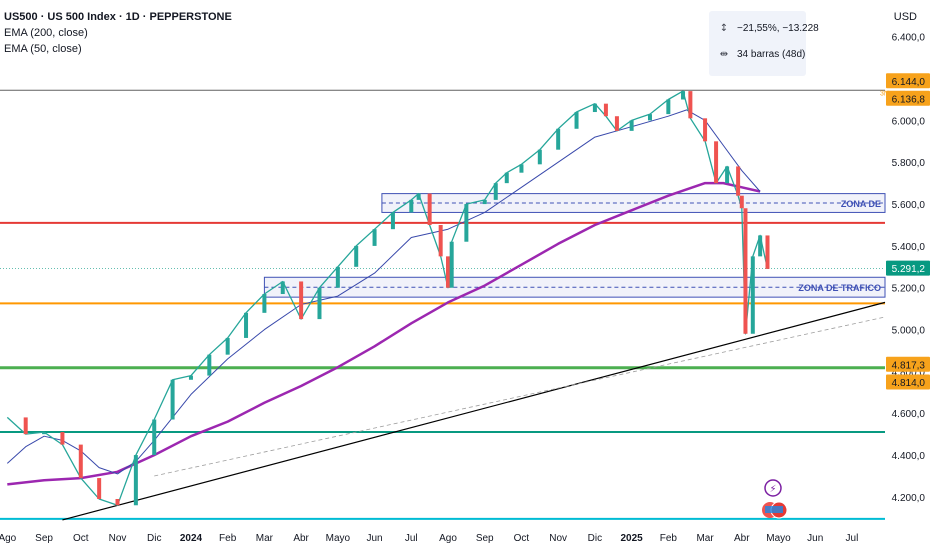  What do you see at coordinates (46, 33) in the screenshot?
I see `ema200-legend: EMA (200, close)` at bounding box center [46, 33].